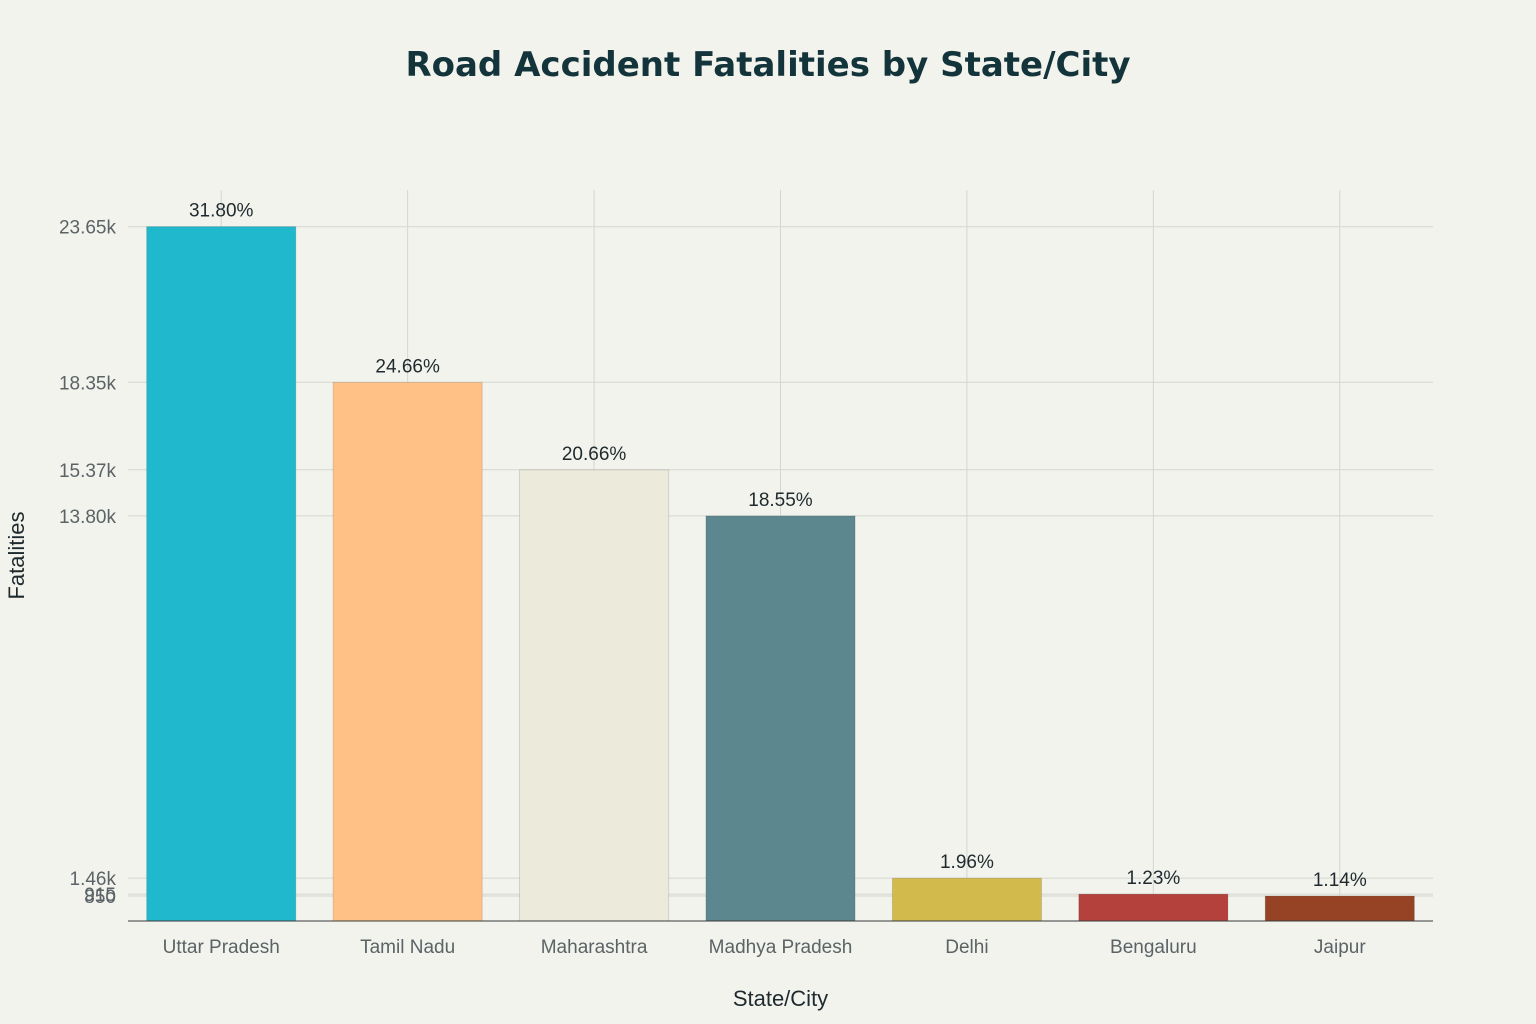  I want to click on bar-value-label: 1.23%, so click(1153, 878).